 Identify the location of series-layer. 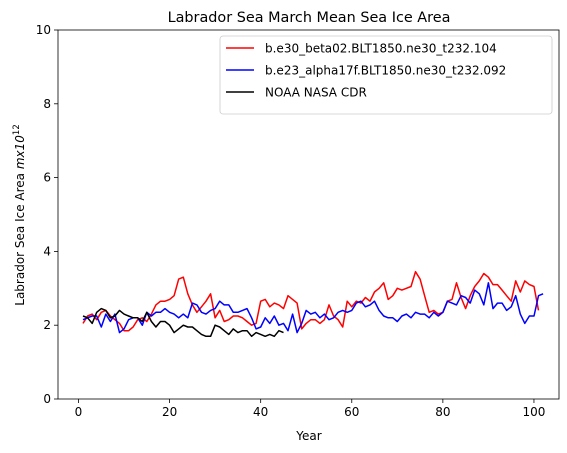
(313, 304).